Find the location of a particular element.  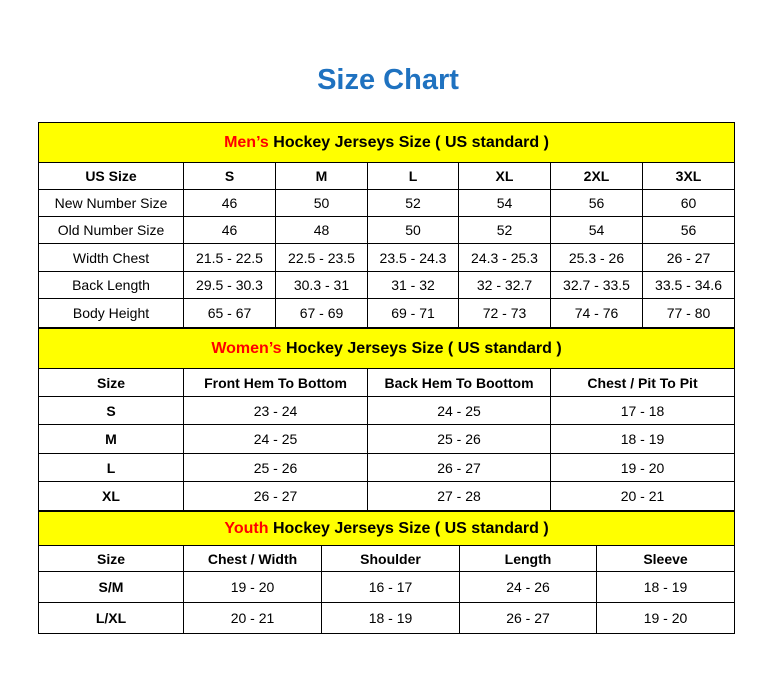

column-header: Length is located at coordinates (528, 558).